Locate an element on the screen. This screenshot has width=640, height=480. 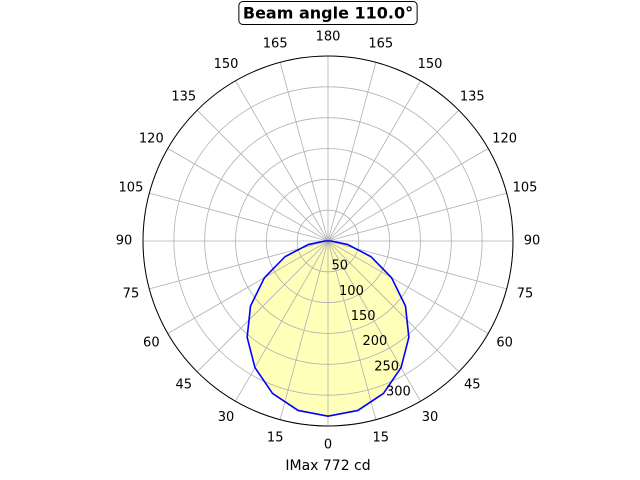
r-tick-label: 300 is located at coordinates (398, 391).